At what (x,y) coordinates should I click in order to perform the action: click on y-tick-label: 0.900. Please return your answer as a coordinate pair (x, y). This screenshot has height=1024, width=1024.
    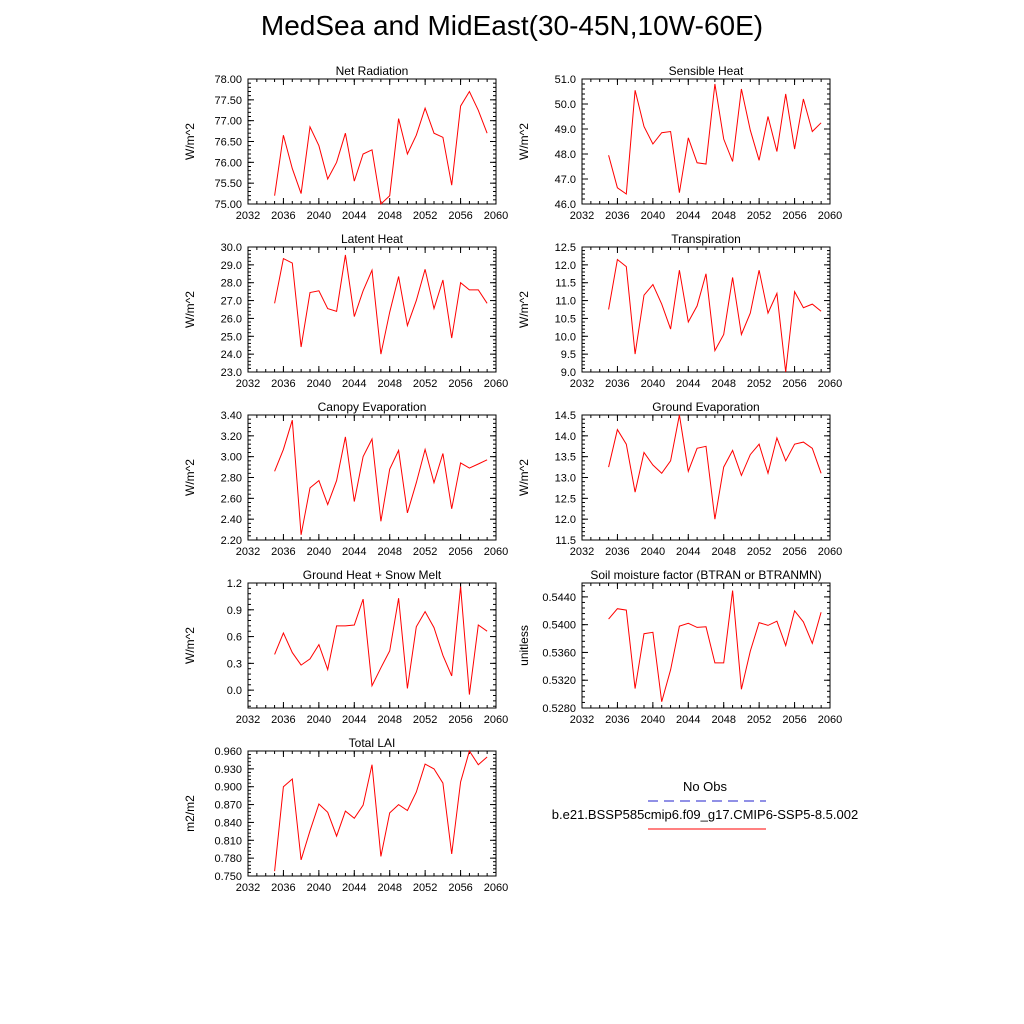
    Looking at the image, I should click on (228, 788).